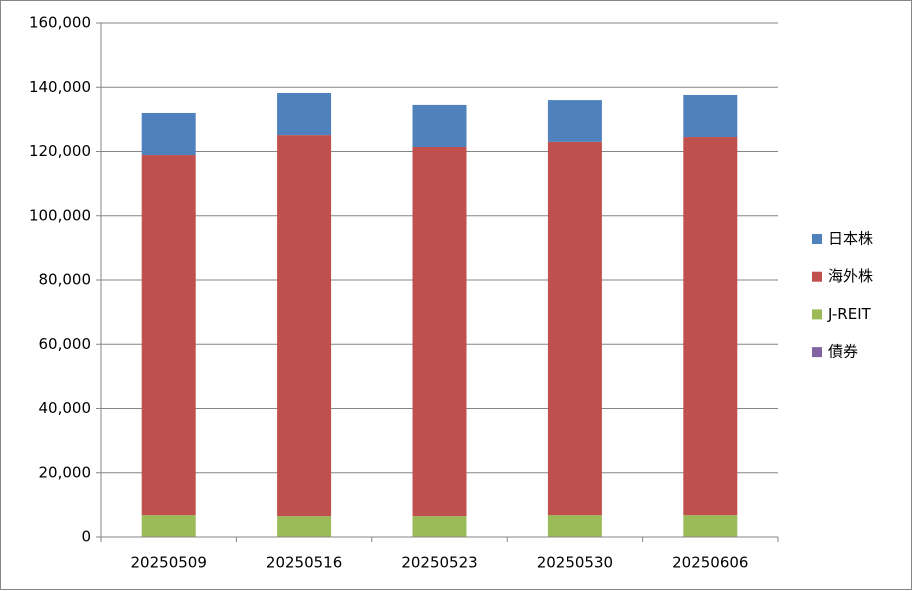  What do you see at coordinates (575, 563) in the screenshot?
I see `x-tick-label: 20250530` at bounding box center [575, 563].